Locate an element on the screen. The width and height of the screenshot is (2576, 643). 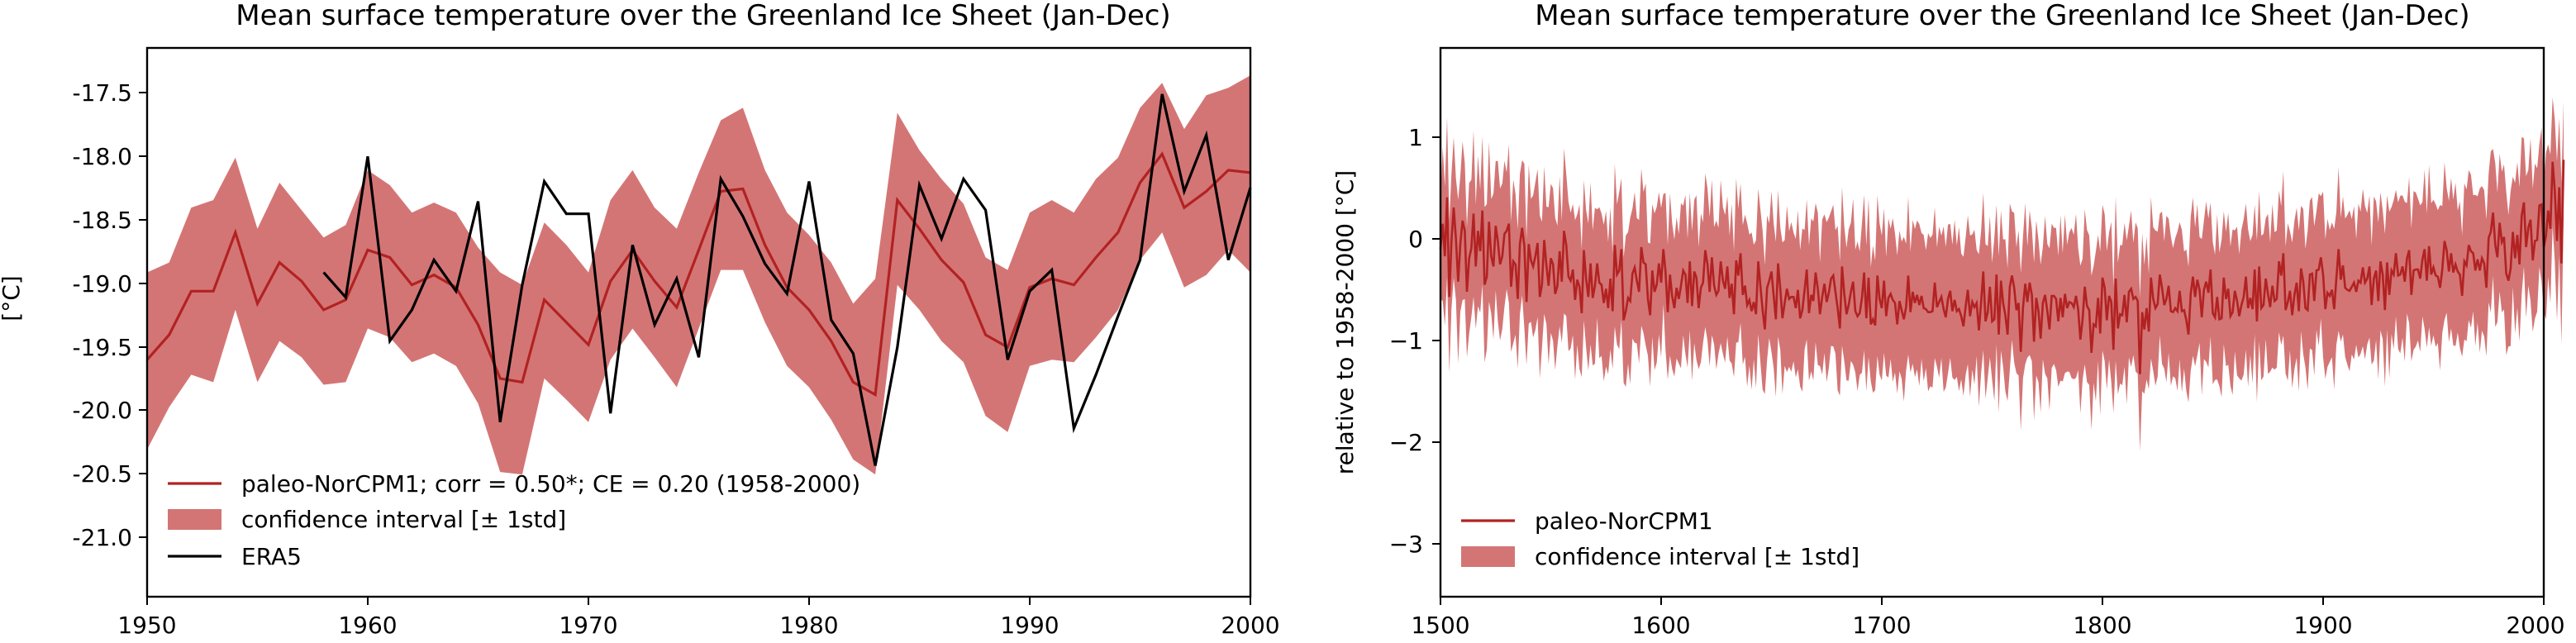
left-x-tick-label: 1960 is located at coordinates (368, 625).